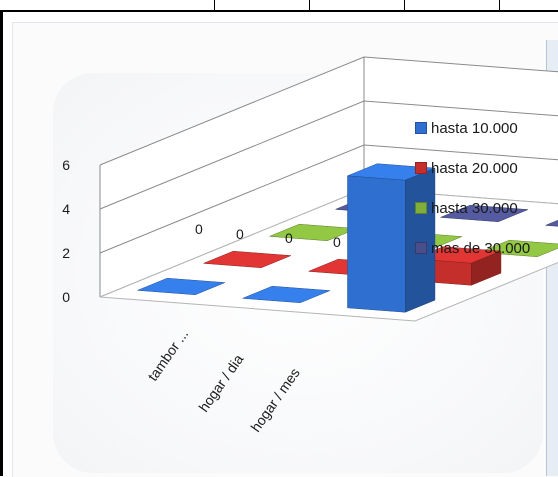  What do you see at coordinates (66, 209) in the screenshot?
I see `y-tick-label: 4` at bounding box center [66, 209].